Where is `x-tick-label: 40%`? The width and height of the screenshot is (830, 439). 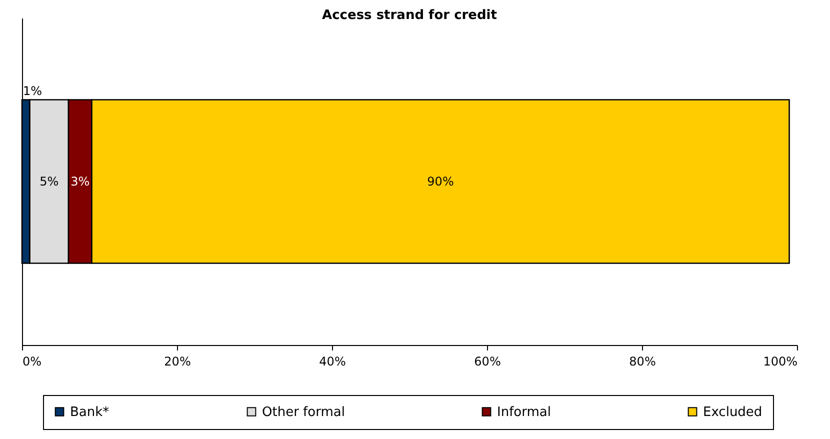 x-tick-label: 40% is located at coordinates (332, 361).